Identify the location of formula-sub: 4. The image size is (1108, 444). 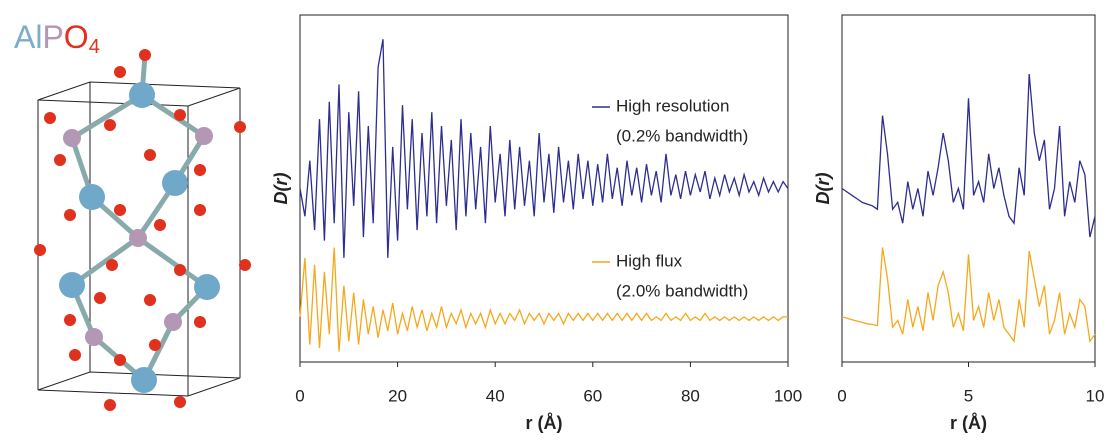
(94, 47).